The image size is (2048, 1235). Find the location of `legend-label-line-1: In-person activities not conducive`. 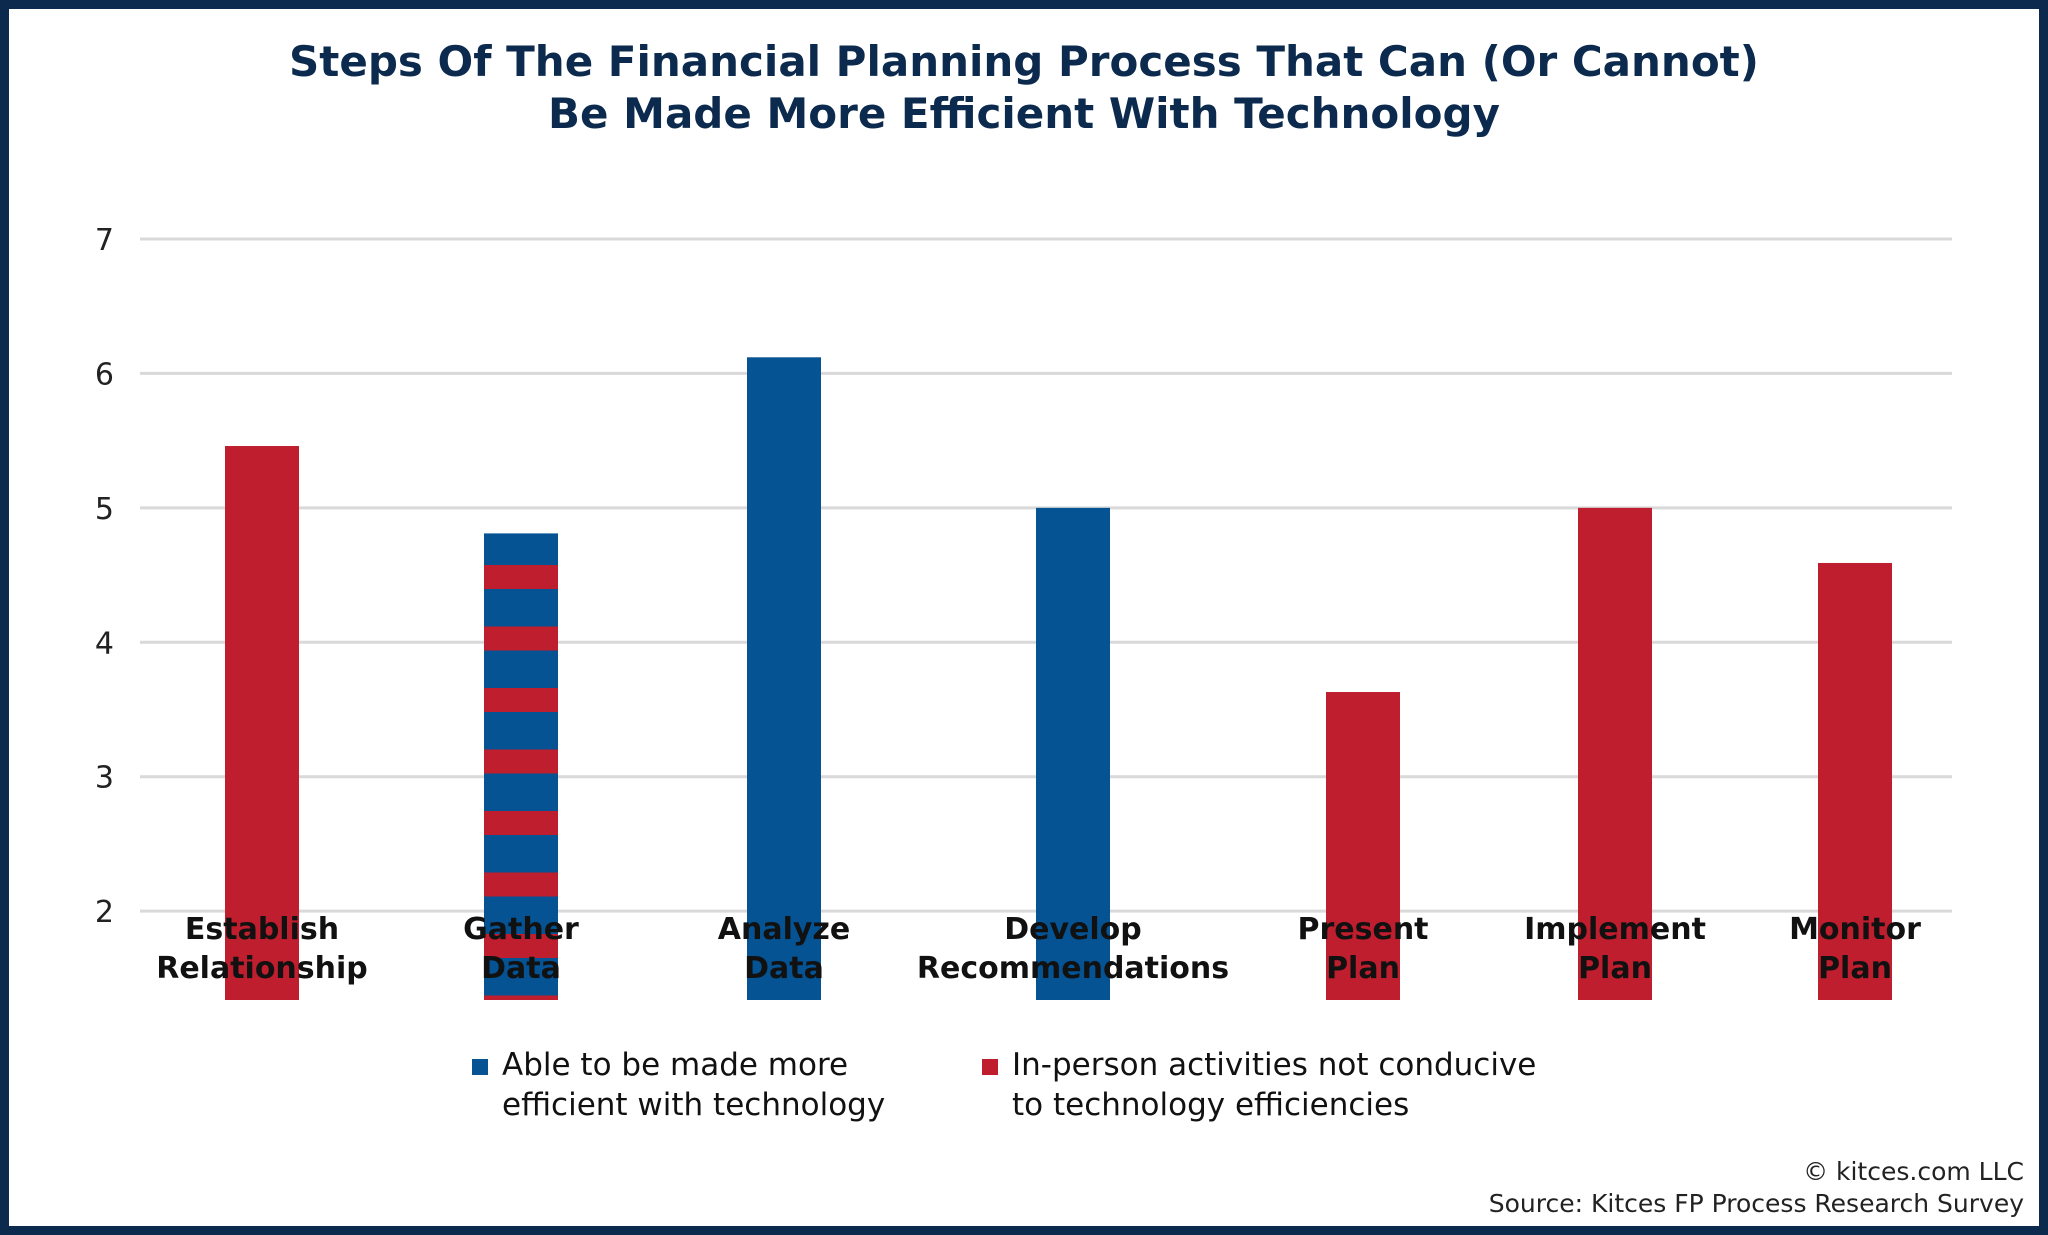

legend-label-line-1: In-person activities not conducive is located at coordinates (1274, 1065).